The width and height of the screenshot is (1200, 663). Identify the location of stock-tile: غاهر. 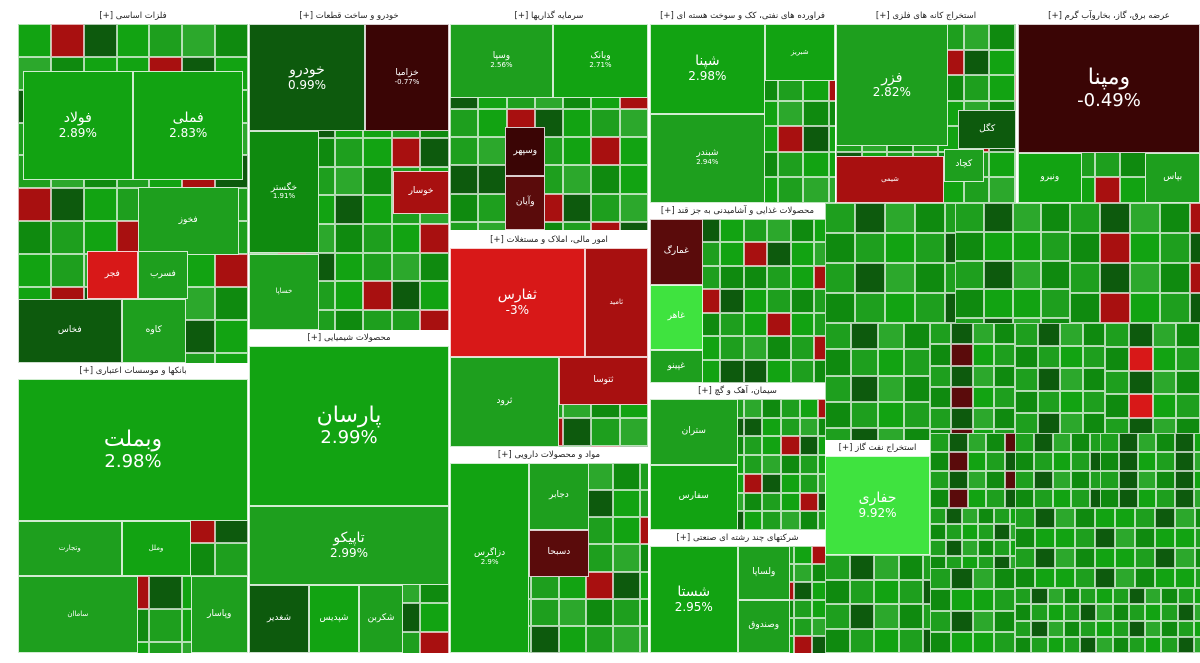
(676, 317).